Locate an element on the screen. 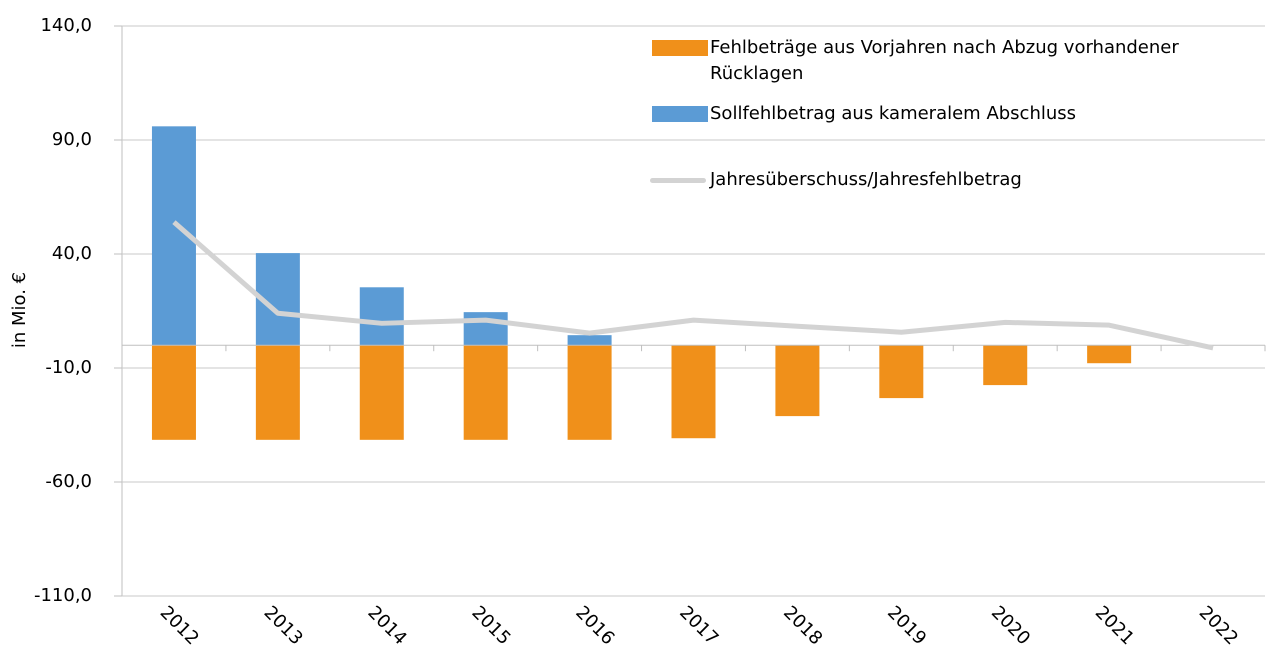 This screenshot has height=669, width=1274. x-tick-label: 2016 is located at coordinates (594, 625).